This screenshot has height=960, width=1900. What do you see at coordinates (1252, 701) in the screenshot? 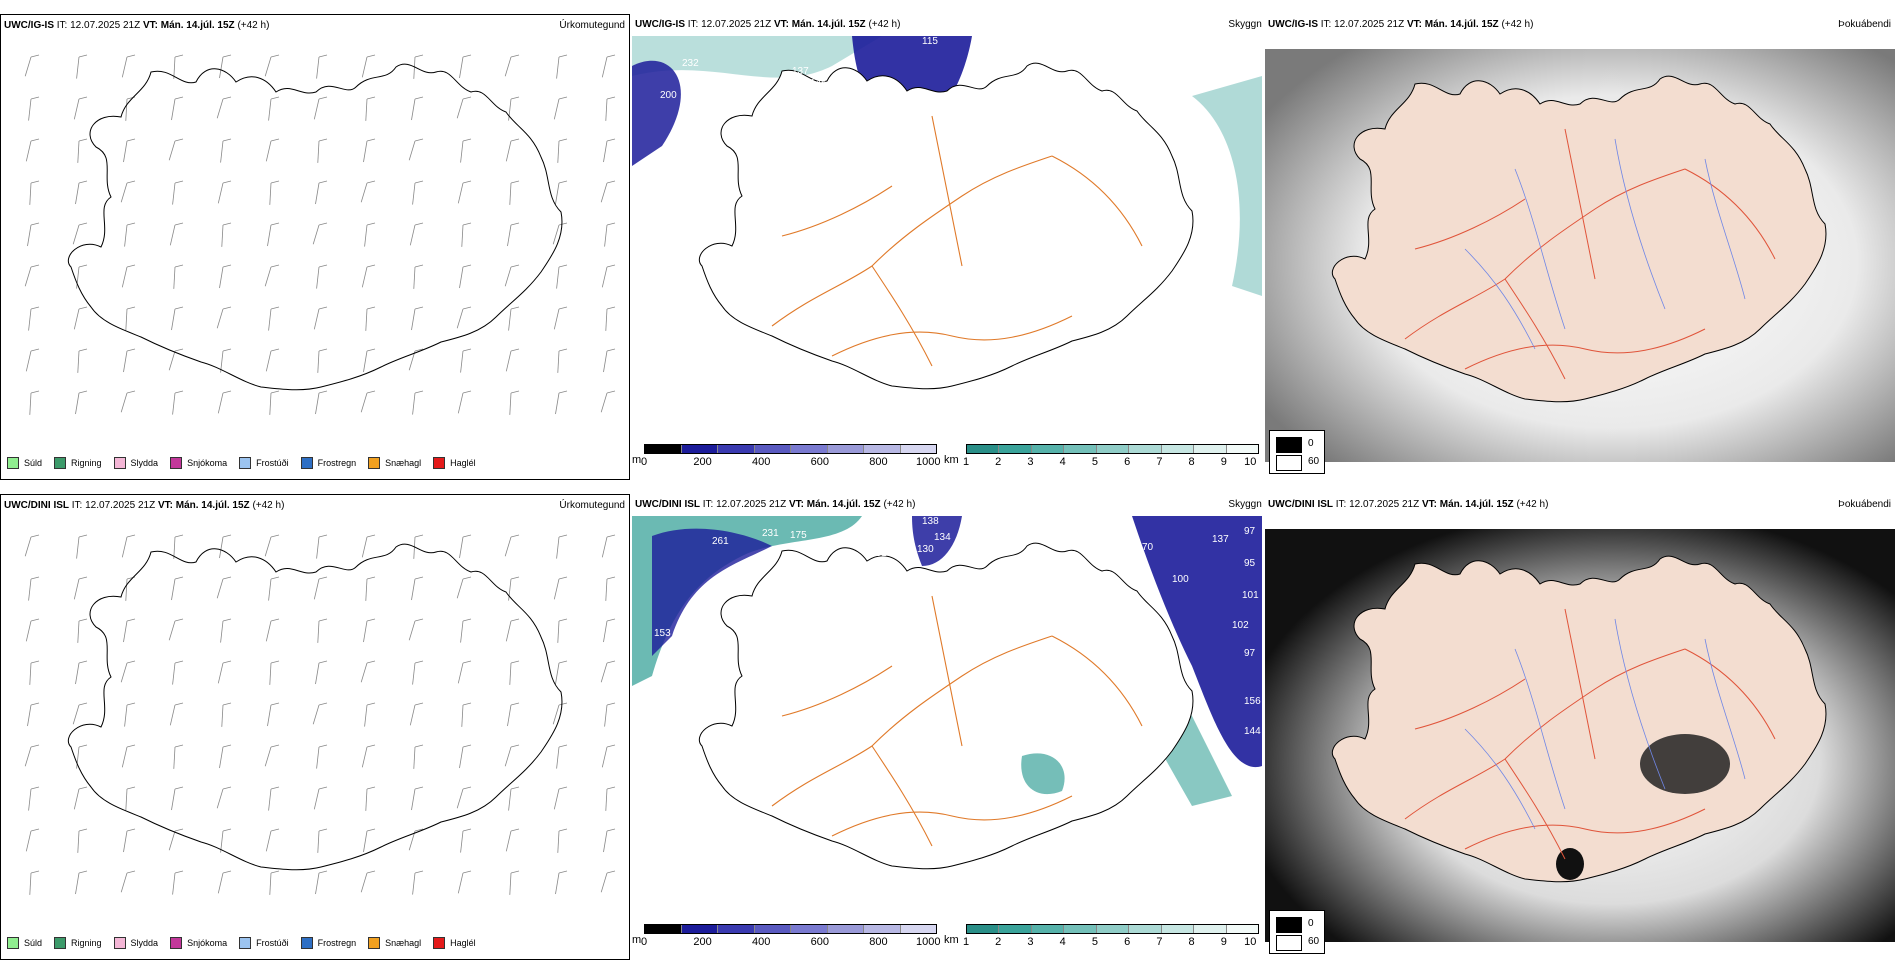
I see `ceiling-label: 156` at bounding box center [1252, 701].